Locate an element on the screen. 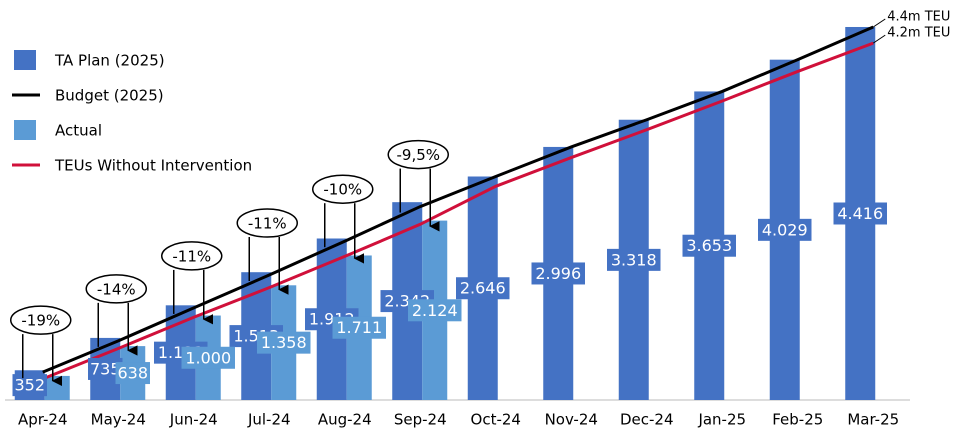  value-label: 1.358 is located at coordinates (284, 342).